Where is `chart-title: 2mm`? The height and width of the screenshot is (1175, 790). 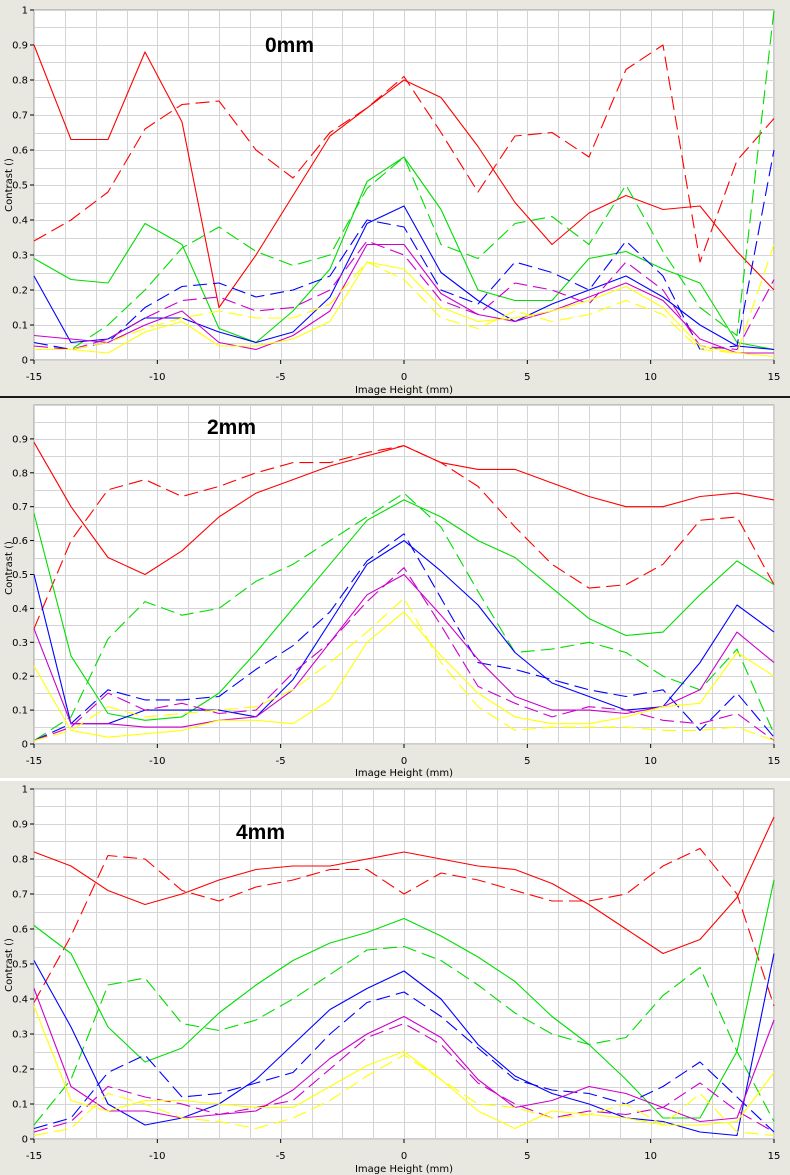
chart-title: 2mm is located at coordinates (231, 427).